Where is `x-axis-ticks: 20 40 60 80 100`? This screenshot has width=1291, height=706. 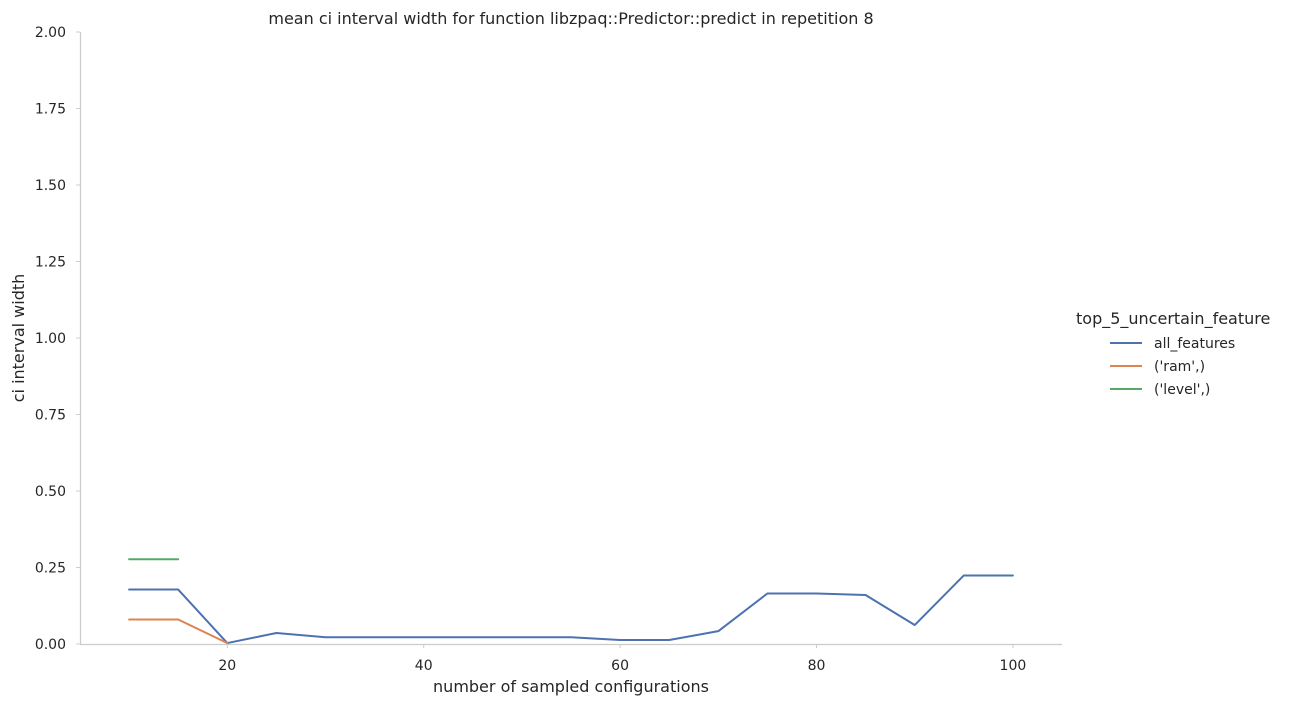
x-axis-ticks: 20 40 60 80 100 is located at coordinates (622, 659).